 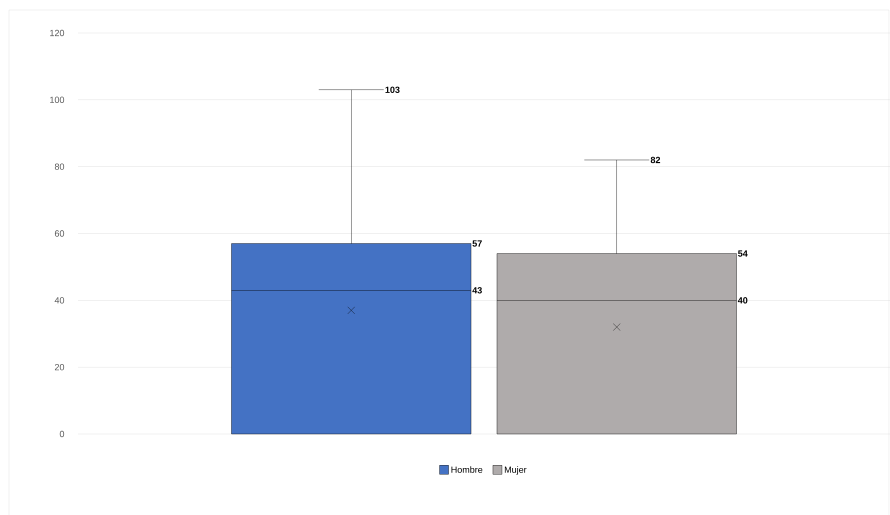 I want to click on y-tick-label: 20, so click(x=59, y=367).